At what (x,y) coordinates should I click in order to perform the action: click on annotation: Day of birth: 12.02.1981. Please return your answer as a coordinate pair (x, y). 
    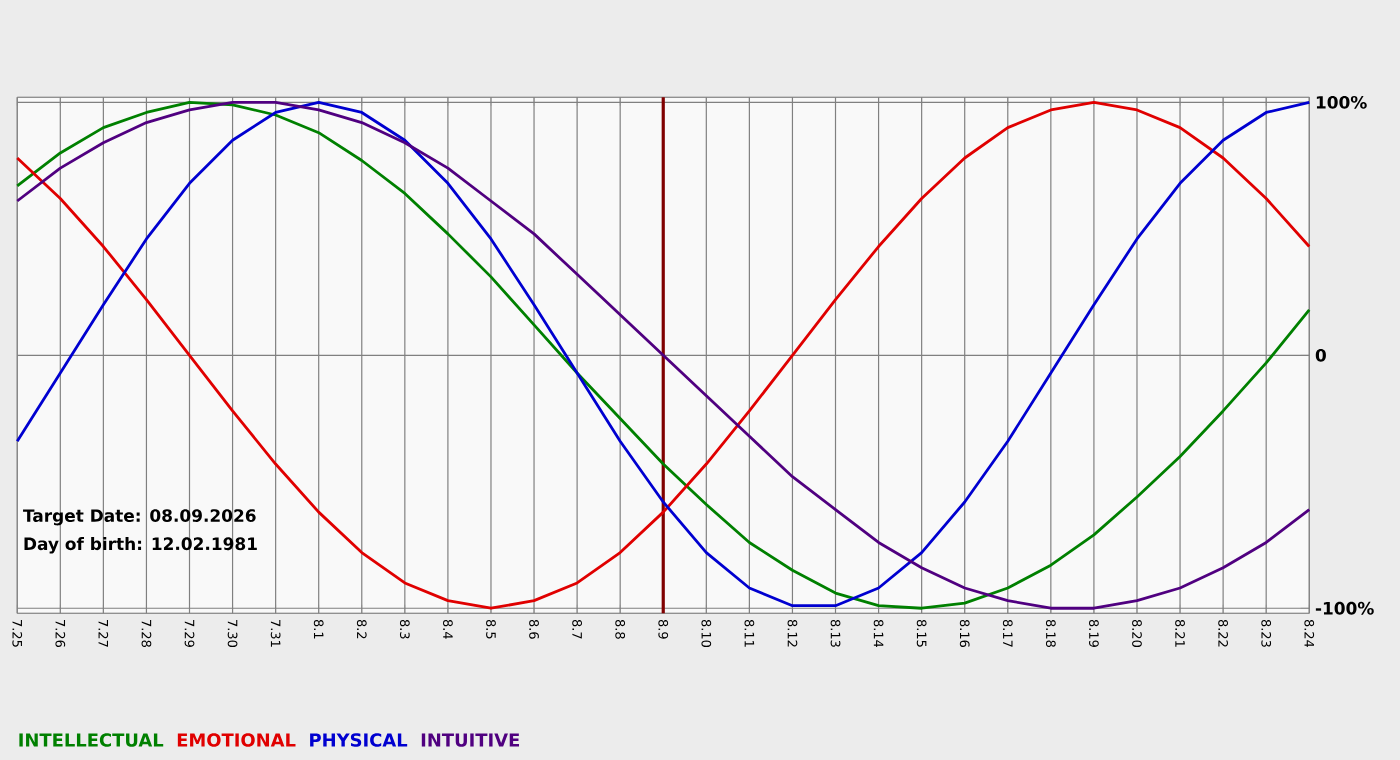
    Looking at the image, I should click on (140, 545).